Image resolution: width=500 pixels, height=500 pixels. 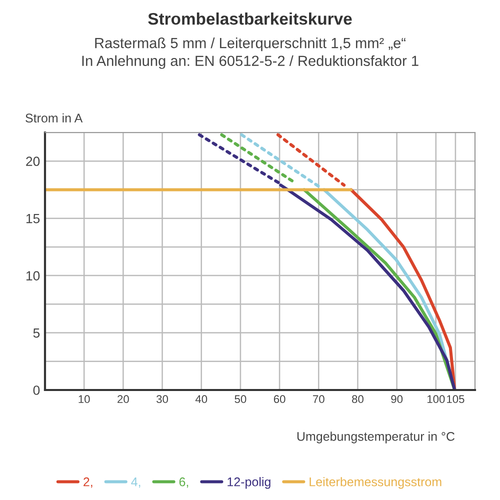 I want to click on y-axis-title: Strom in A, so click(x=54, y=118).